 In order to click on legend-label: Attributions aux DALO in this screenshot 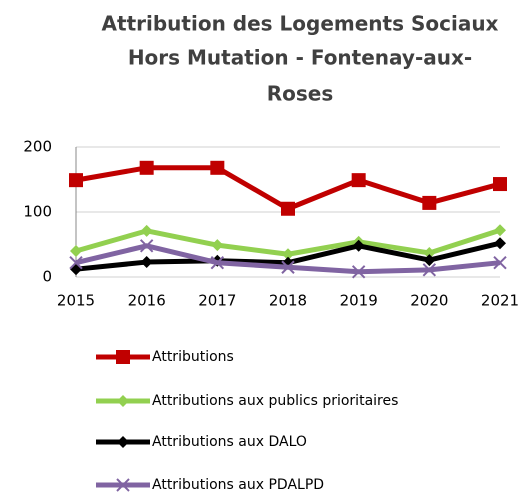, I will do `click(229, 442)`.